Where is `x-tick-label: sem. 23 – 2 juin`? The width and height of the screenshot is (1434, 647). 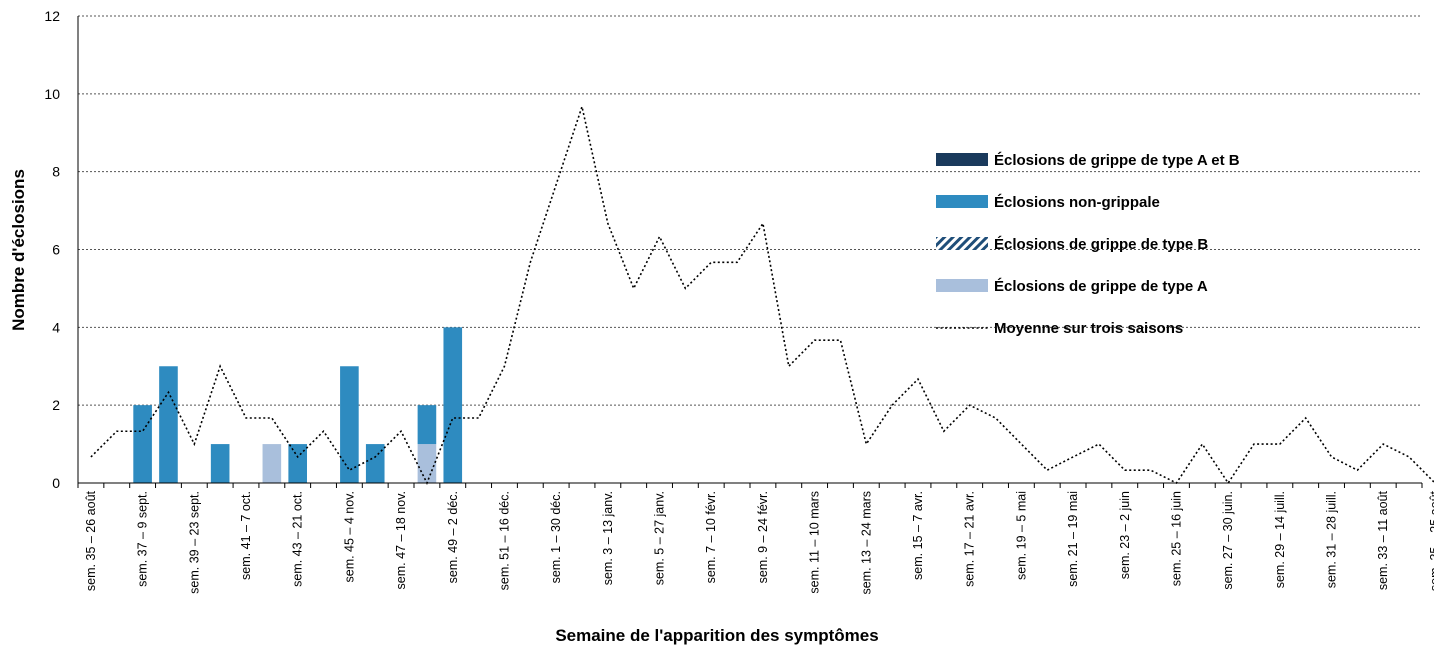 x-tick-label: sem. 23 – 2 juin is located at coordinates (1125, 535).